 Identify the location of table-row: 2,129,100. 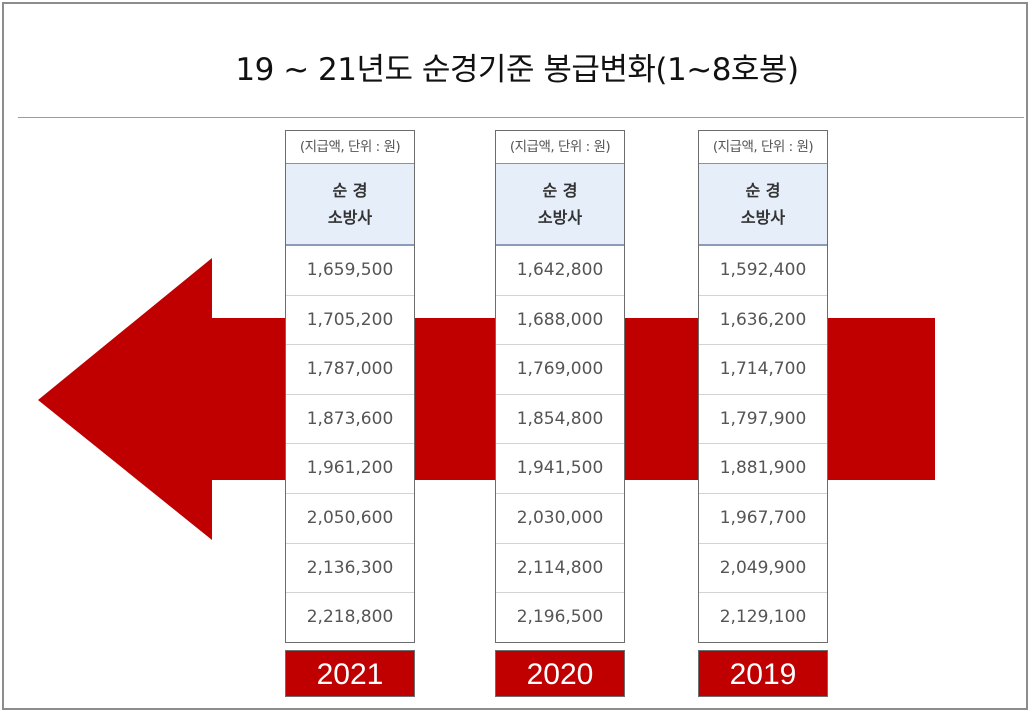
(763, 617).